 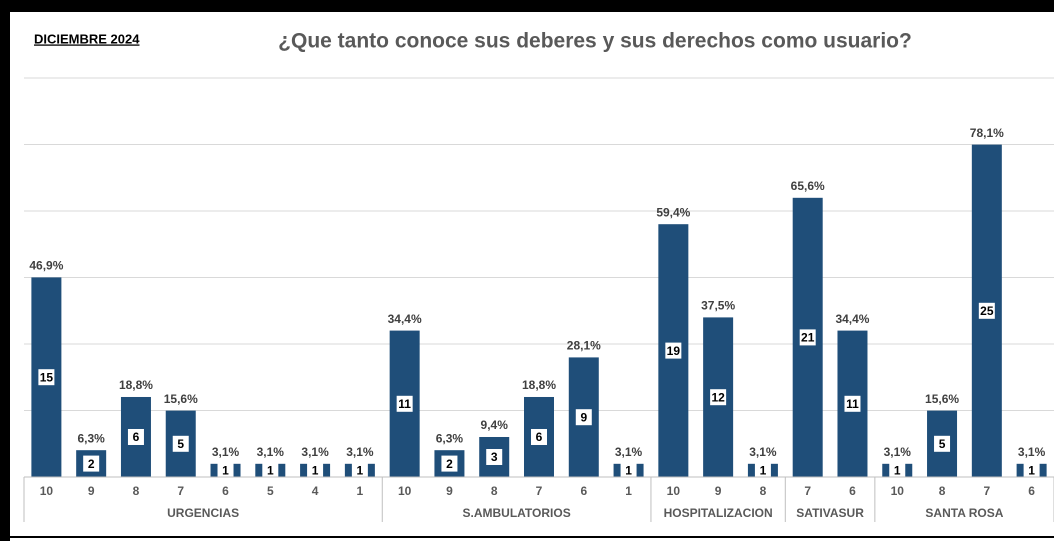 What do you see at coordinates (87, 38) in the screenshot?
I see `date-label: DICIEMBRE 2024` at bounding box center [87, 38].